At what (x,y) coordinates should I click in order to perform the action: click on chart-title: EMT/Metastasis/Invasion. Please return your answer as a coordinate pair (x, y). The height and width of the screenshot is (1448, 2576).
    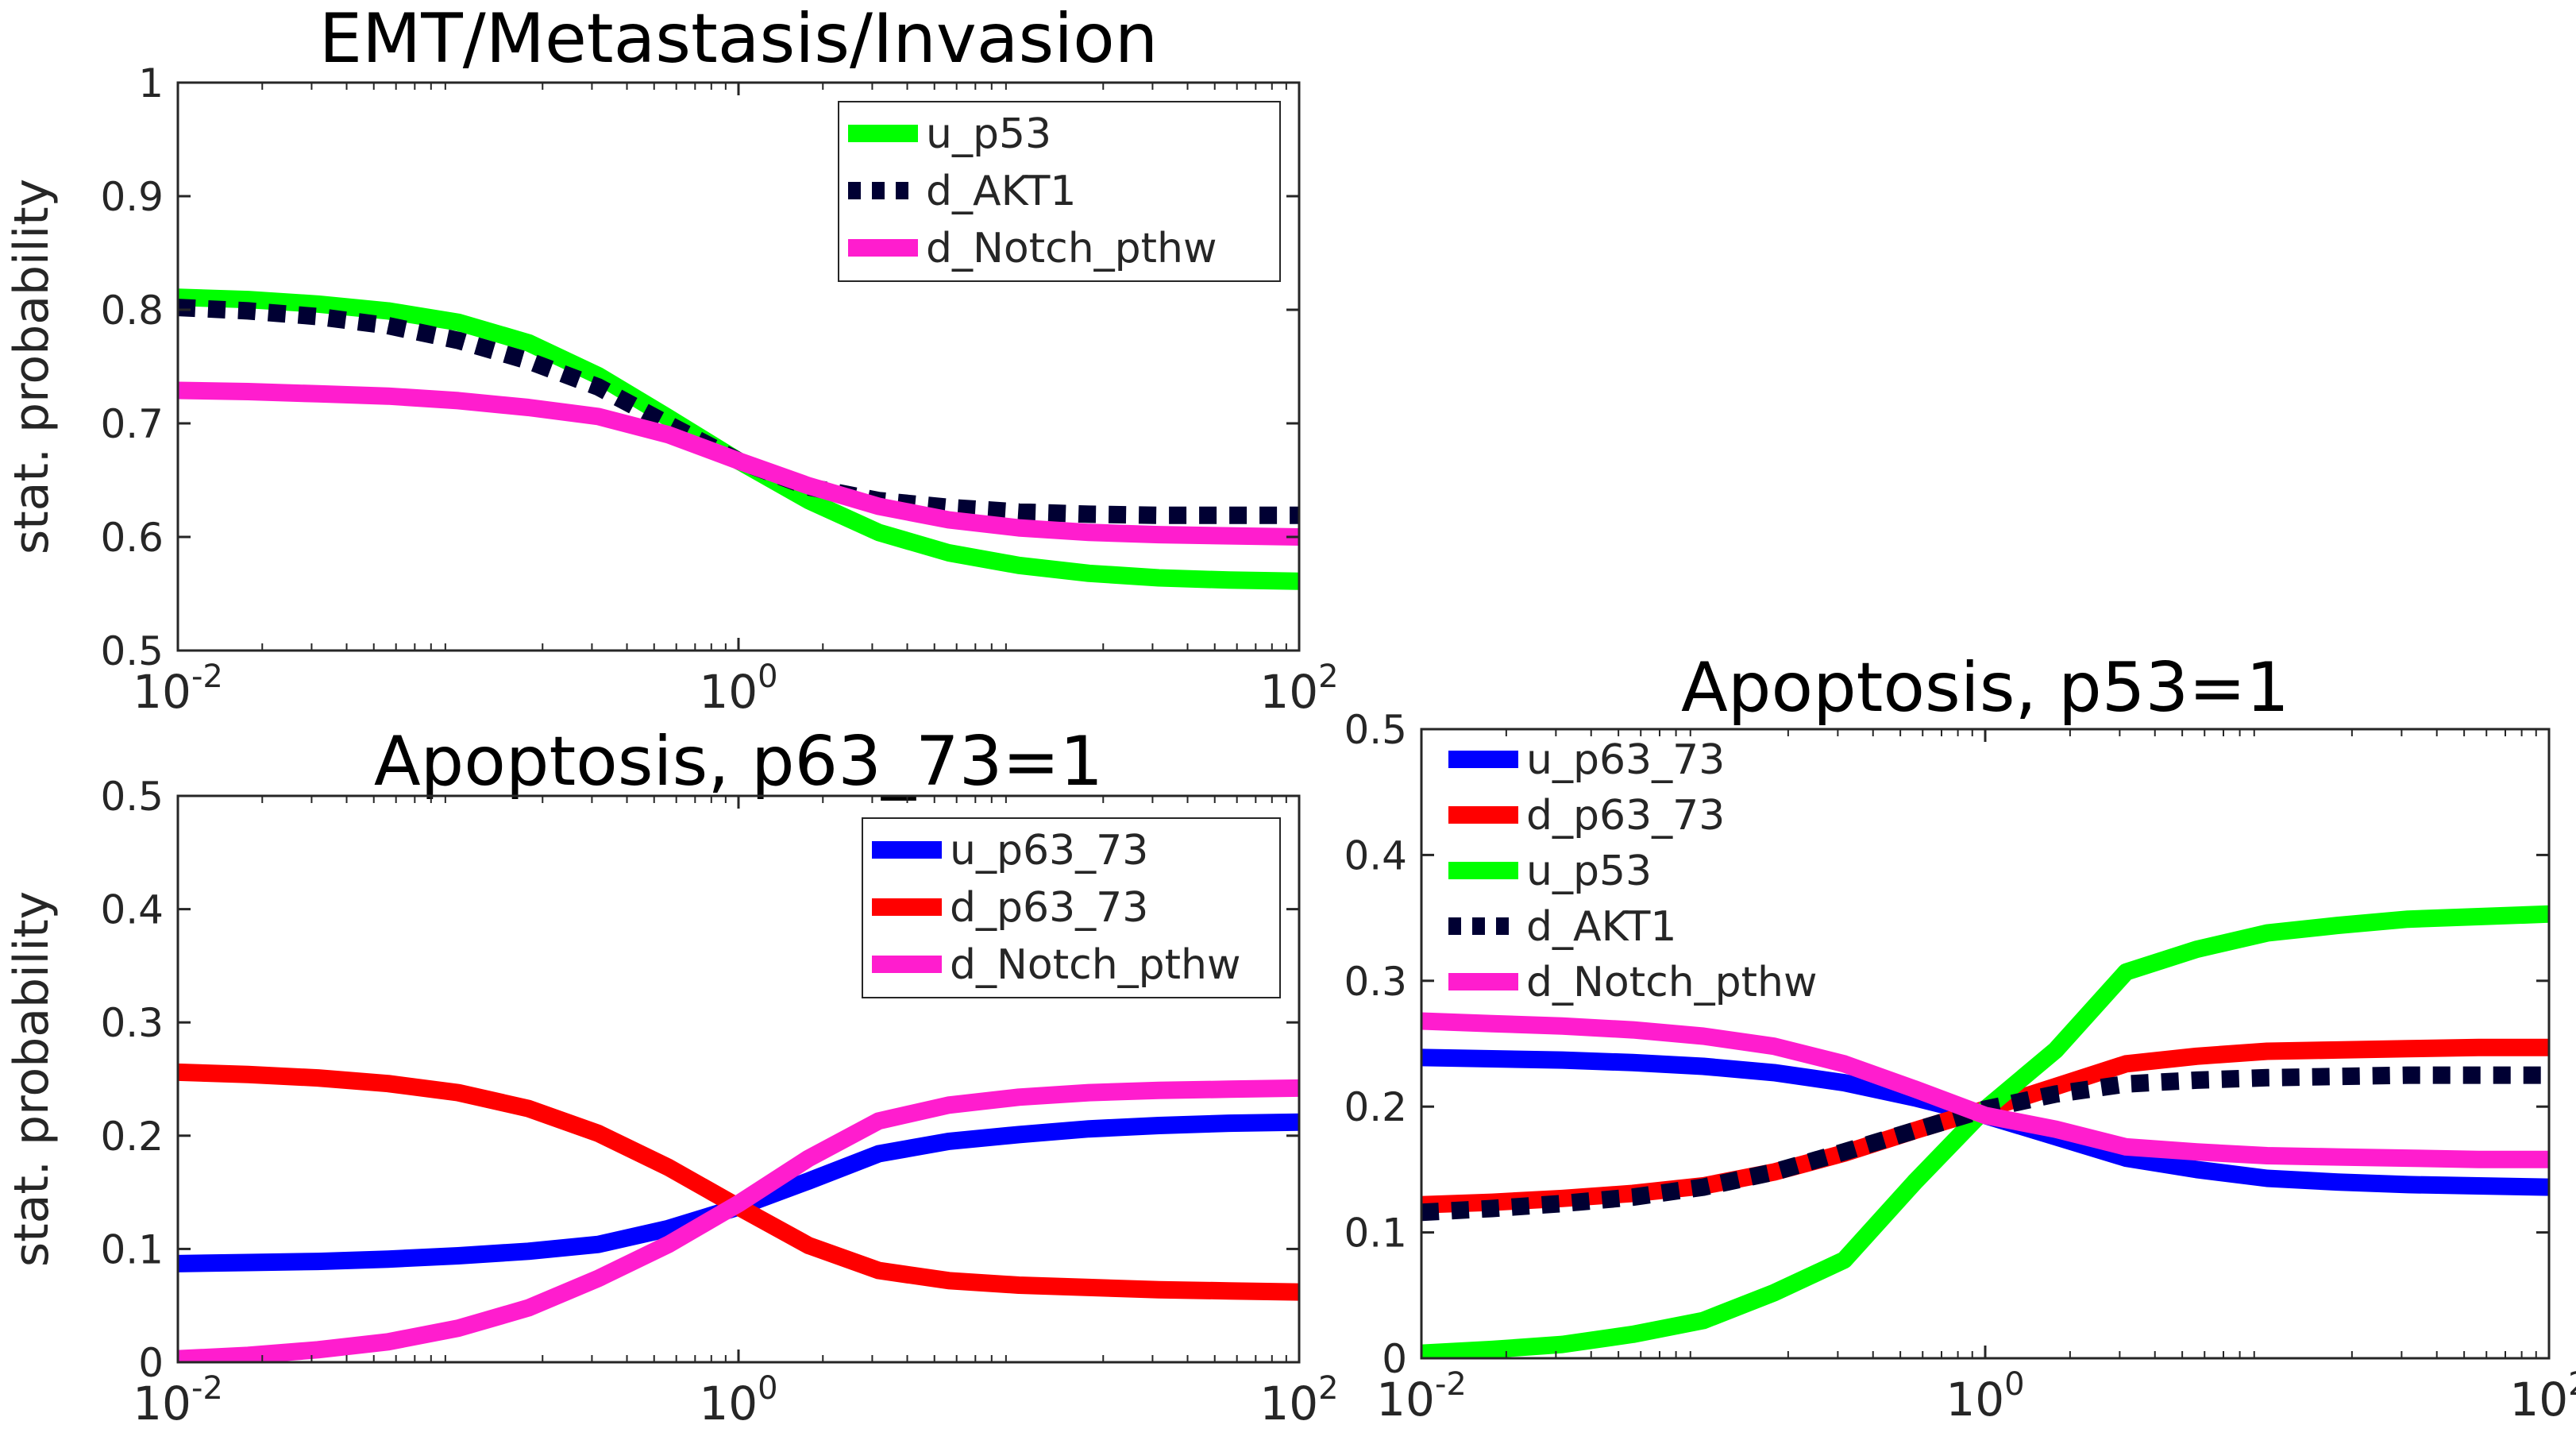
    Looking at the image, I should click on (739, 39).